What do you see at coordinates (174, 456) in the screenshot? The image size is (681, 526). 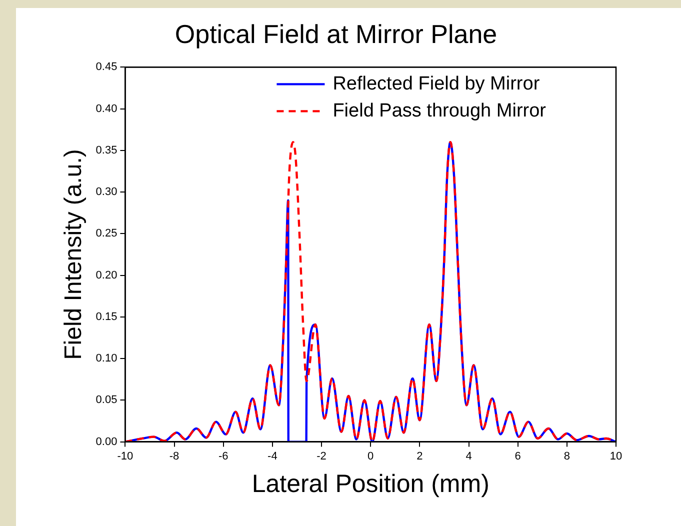 I see `x-tick-label: -8` at bounding box center [174, 456].